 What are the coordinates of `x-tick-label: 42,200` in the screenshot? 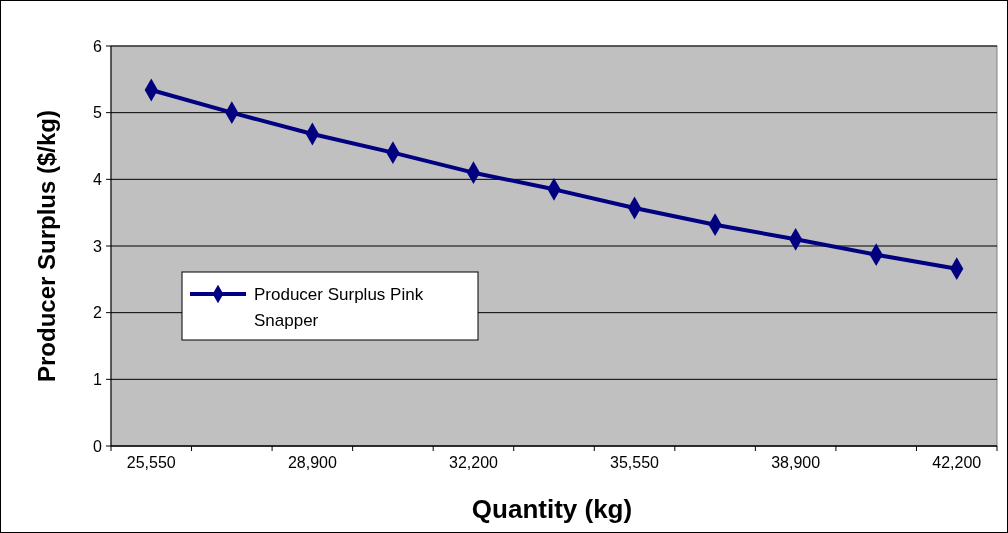 It's located at (957, 462).